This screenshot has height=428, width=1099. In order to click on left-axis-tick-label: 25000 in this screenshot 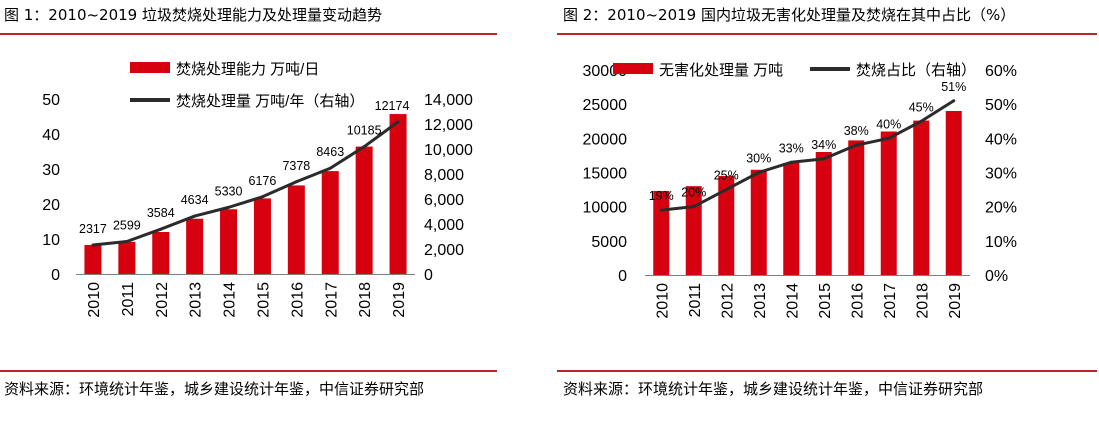, I will do `click(605, 105)`.